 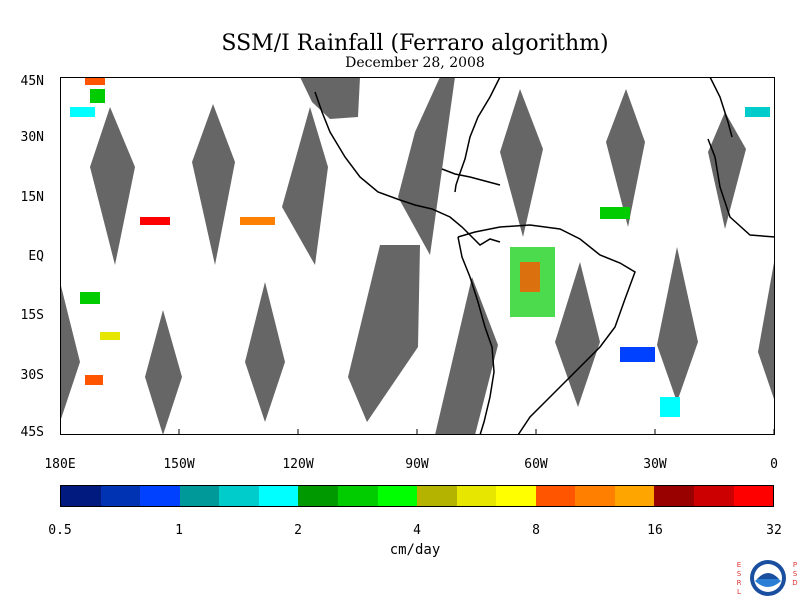 What do you see at coordinates (60, 464) in the screenshot?
I see `lon-label-180e: 180E` at bounding box center [60, 464].